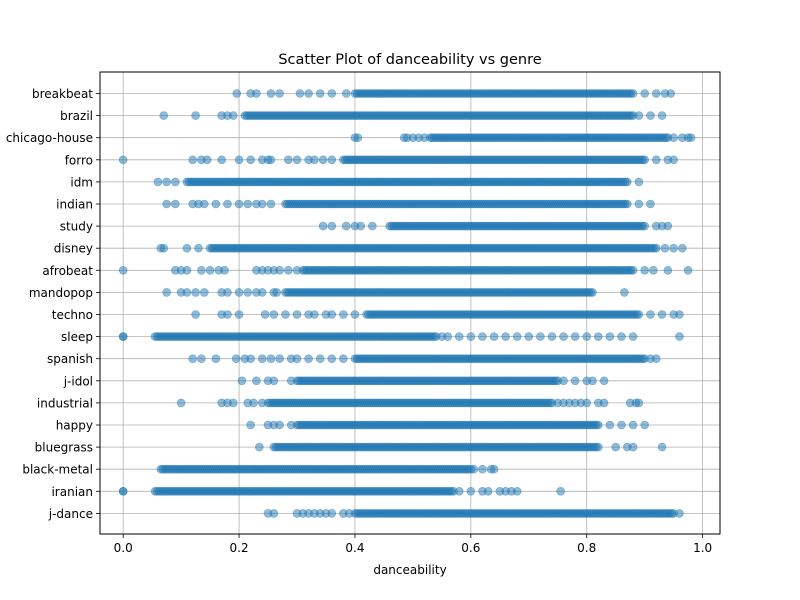 The width and height of the screenshot is (800, 600). I want to click on y-tick-label: chicago-house, so click(49, 138).